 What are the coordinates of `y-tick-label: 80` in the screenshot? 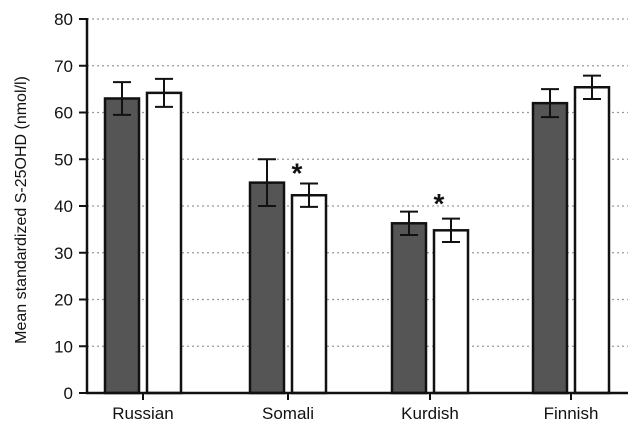 It's located at (63, 19).